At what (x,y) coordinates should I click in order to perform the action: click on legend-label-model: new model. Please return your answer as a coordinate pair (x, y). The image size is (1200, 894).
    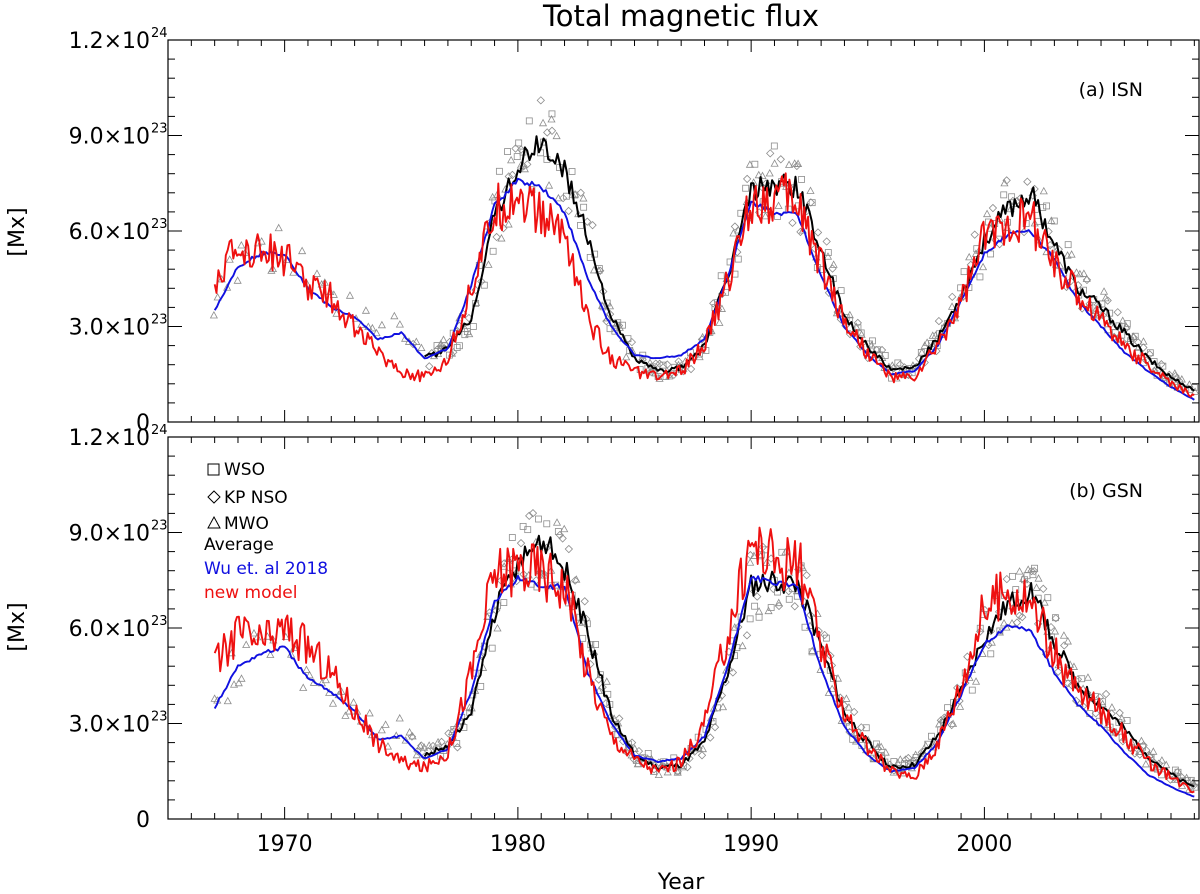
    Looking at the image, I should click on (250, 593).